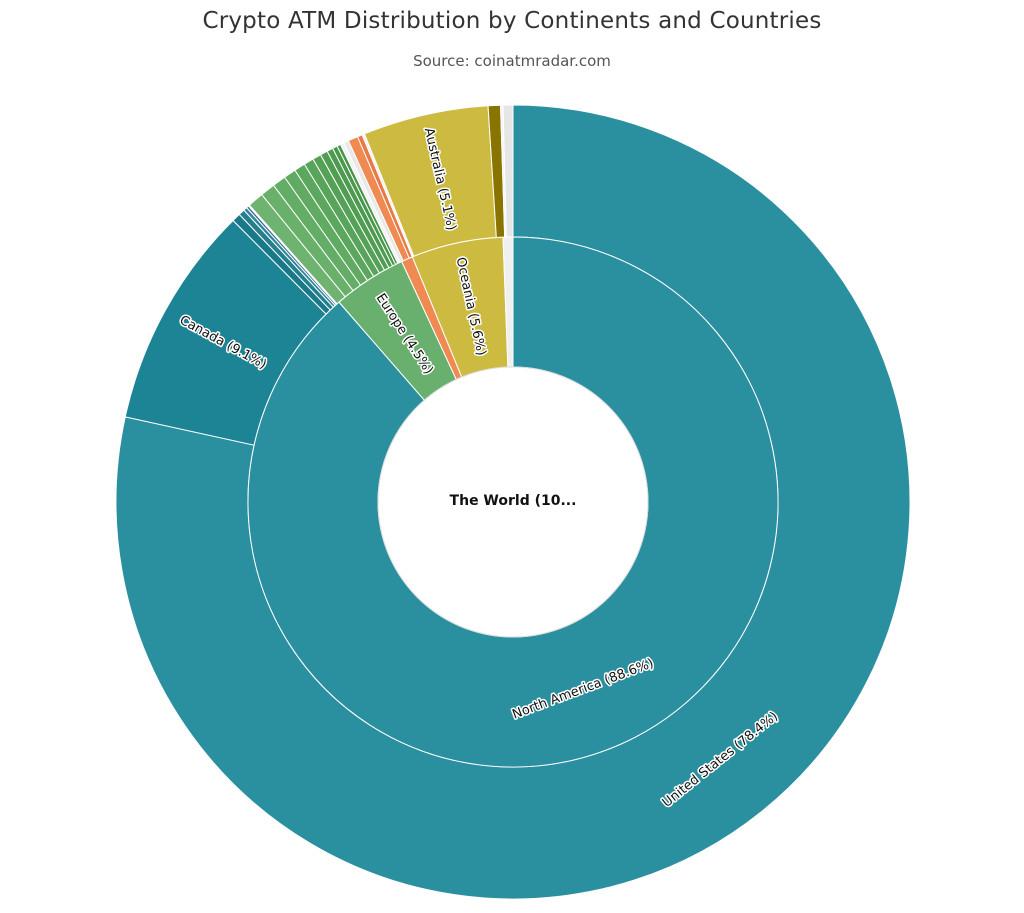  I want to click on center-disc, so click(513, 502).